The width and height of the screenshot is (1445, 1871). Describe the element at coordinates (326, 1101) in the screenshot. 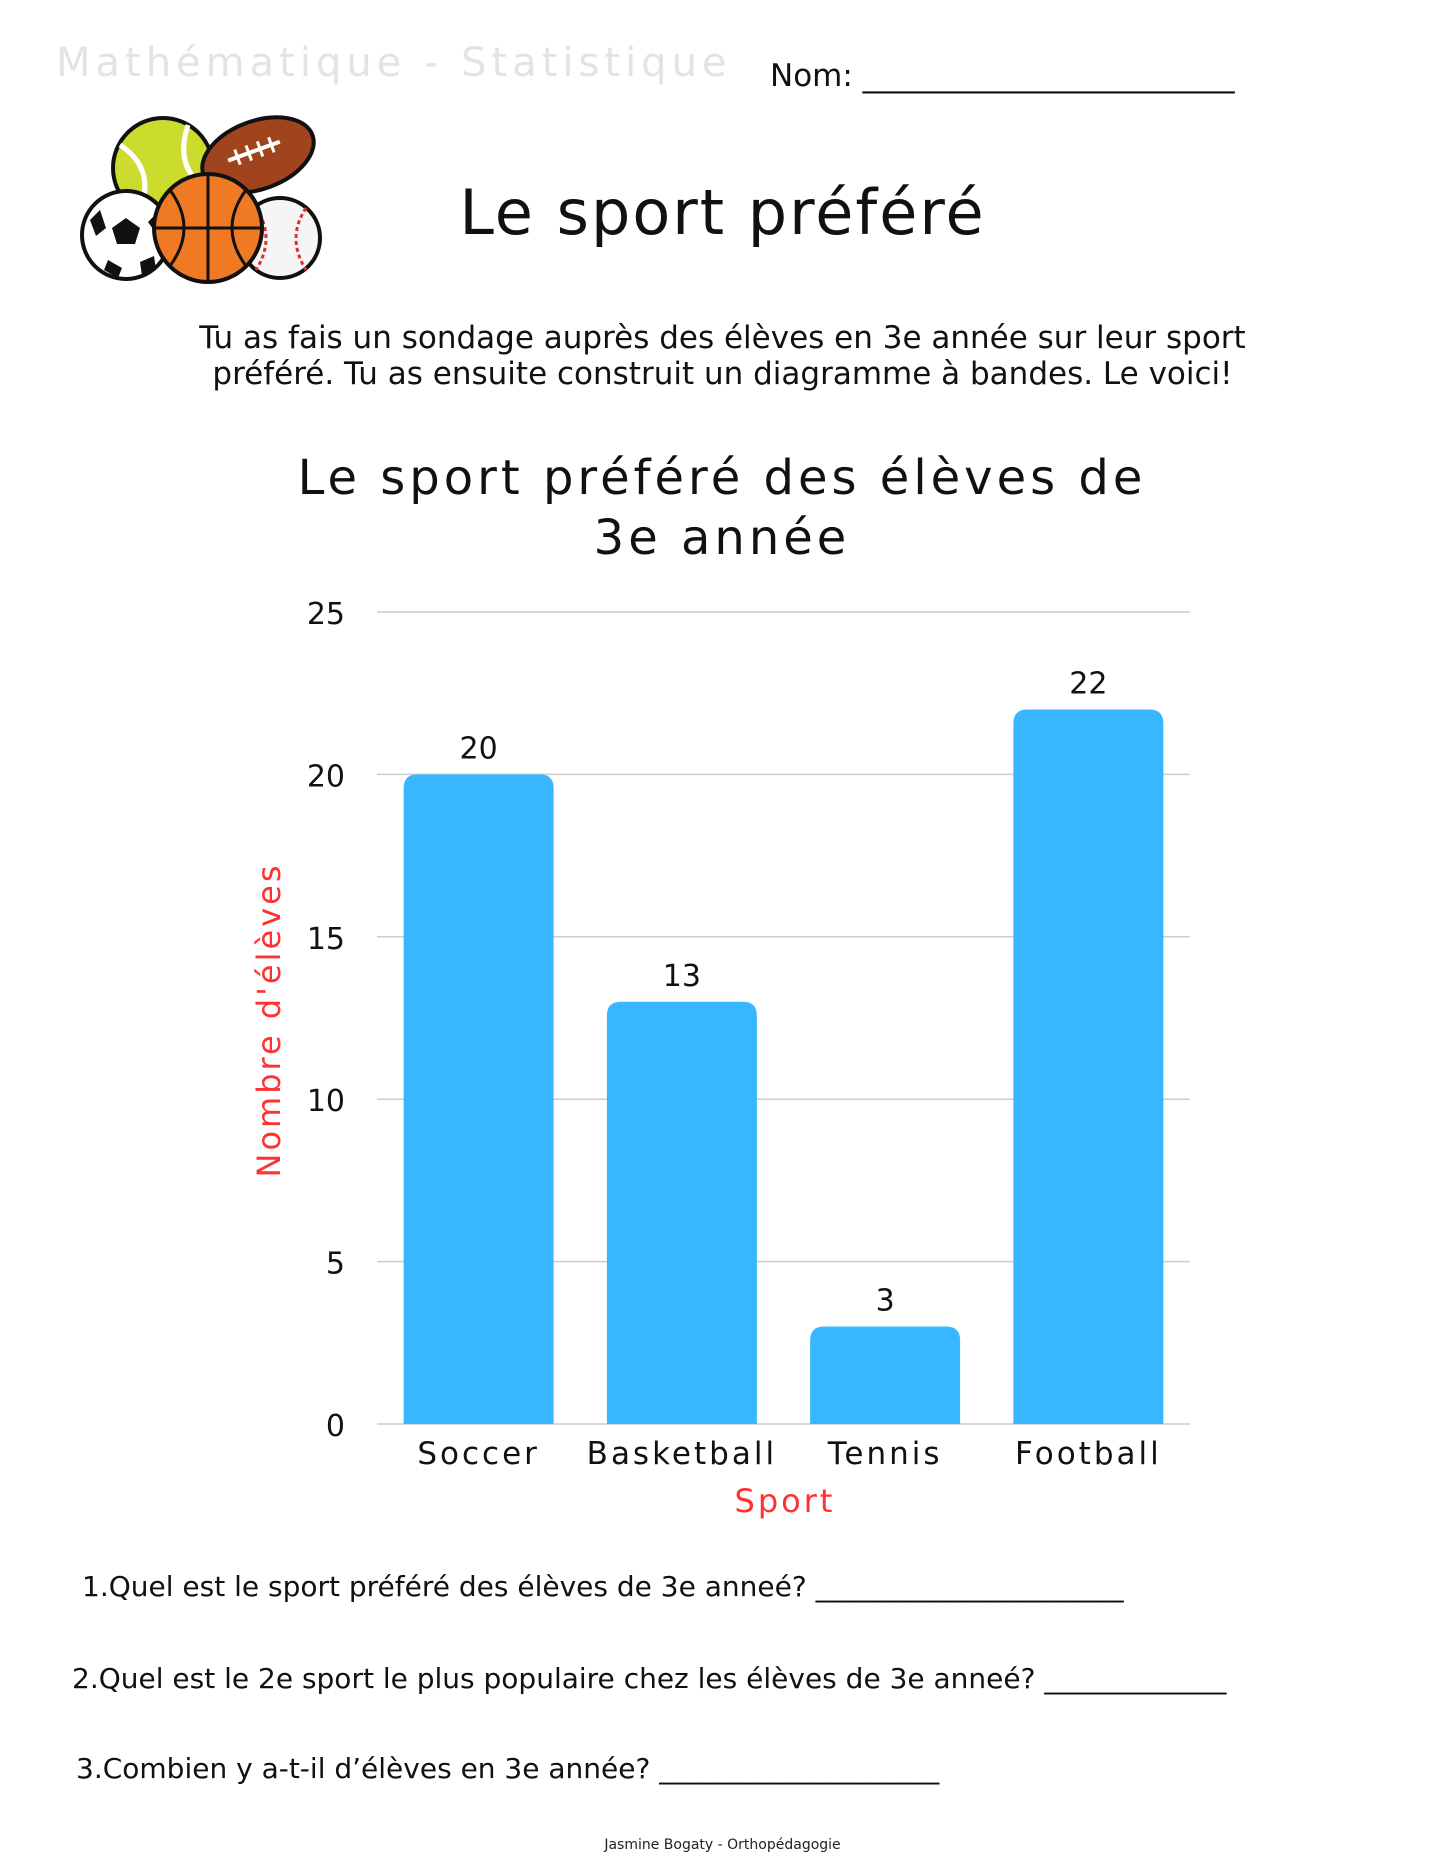

I see `y-tick-label: 10` at that location.